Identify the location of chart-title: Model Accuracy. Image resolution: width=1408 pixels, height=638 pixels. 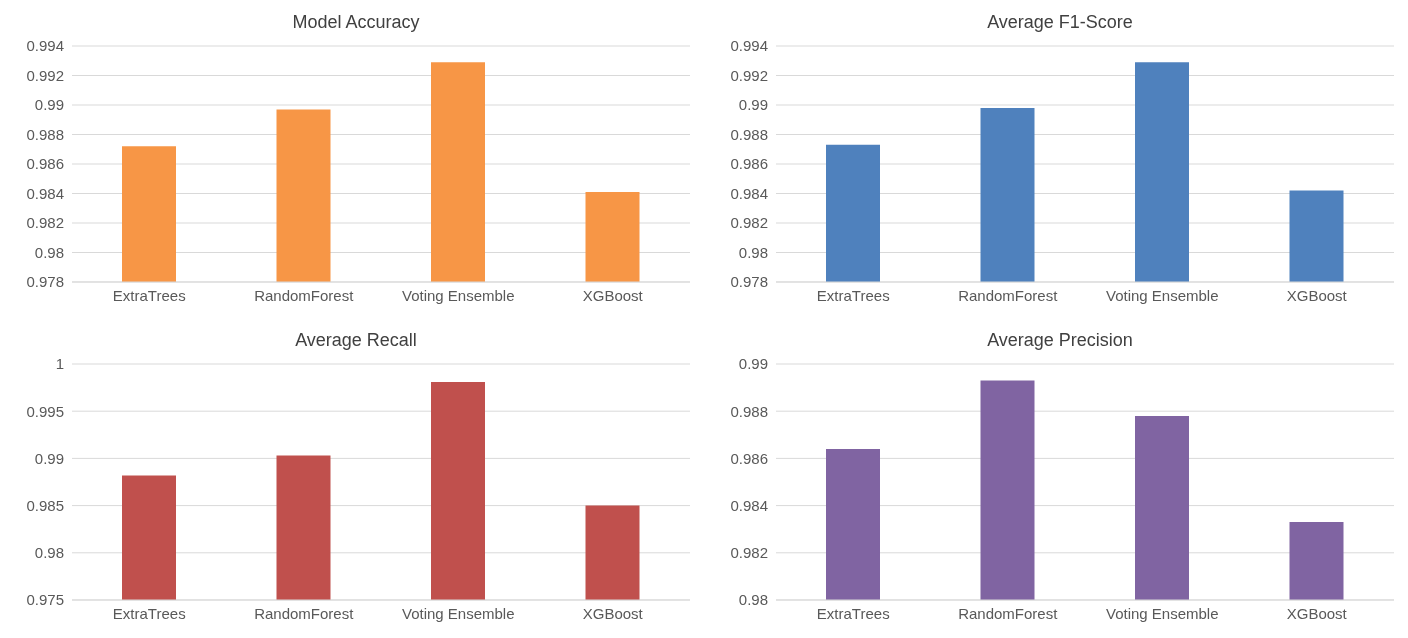
(356, 22).